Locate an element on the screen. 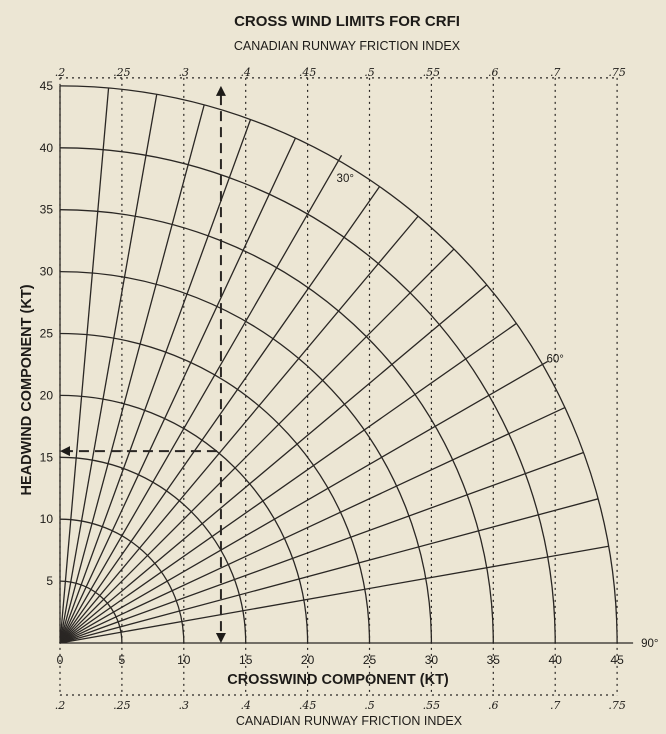  angle-label: 90° is located at coordinates (649, 644).